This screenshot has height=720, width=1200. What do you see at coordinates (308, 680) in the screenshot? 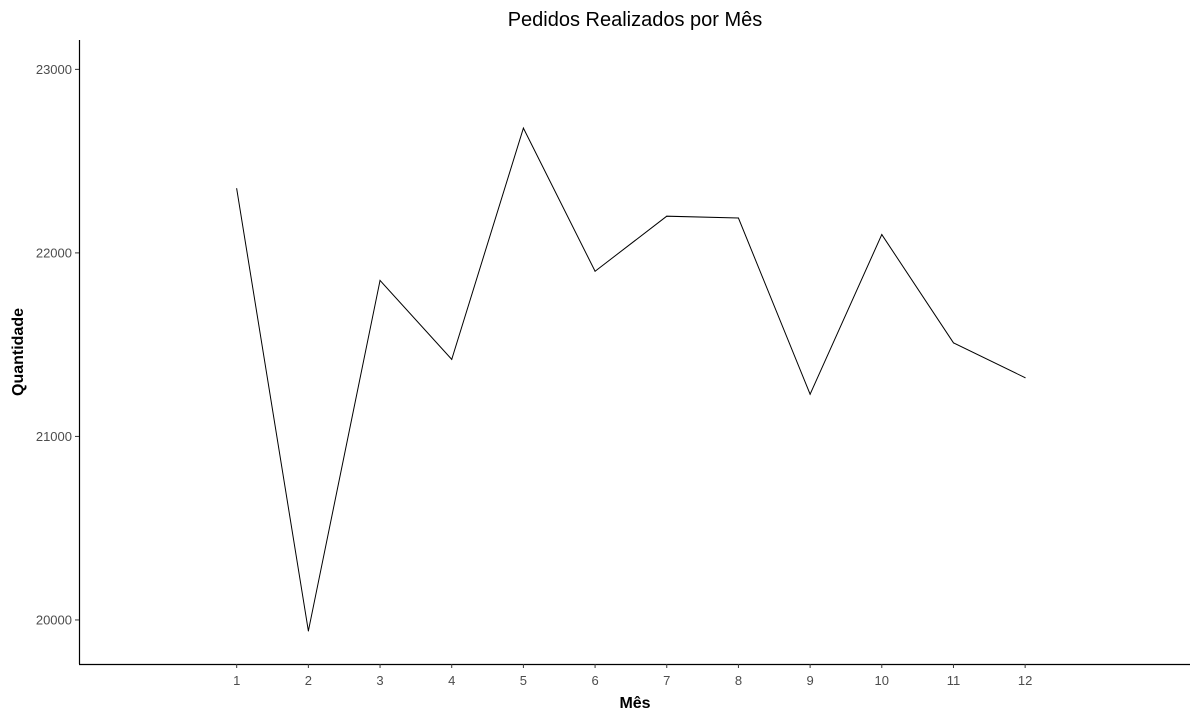
I see `x-tick-label: 2` at bounding box center [308, 680].